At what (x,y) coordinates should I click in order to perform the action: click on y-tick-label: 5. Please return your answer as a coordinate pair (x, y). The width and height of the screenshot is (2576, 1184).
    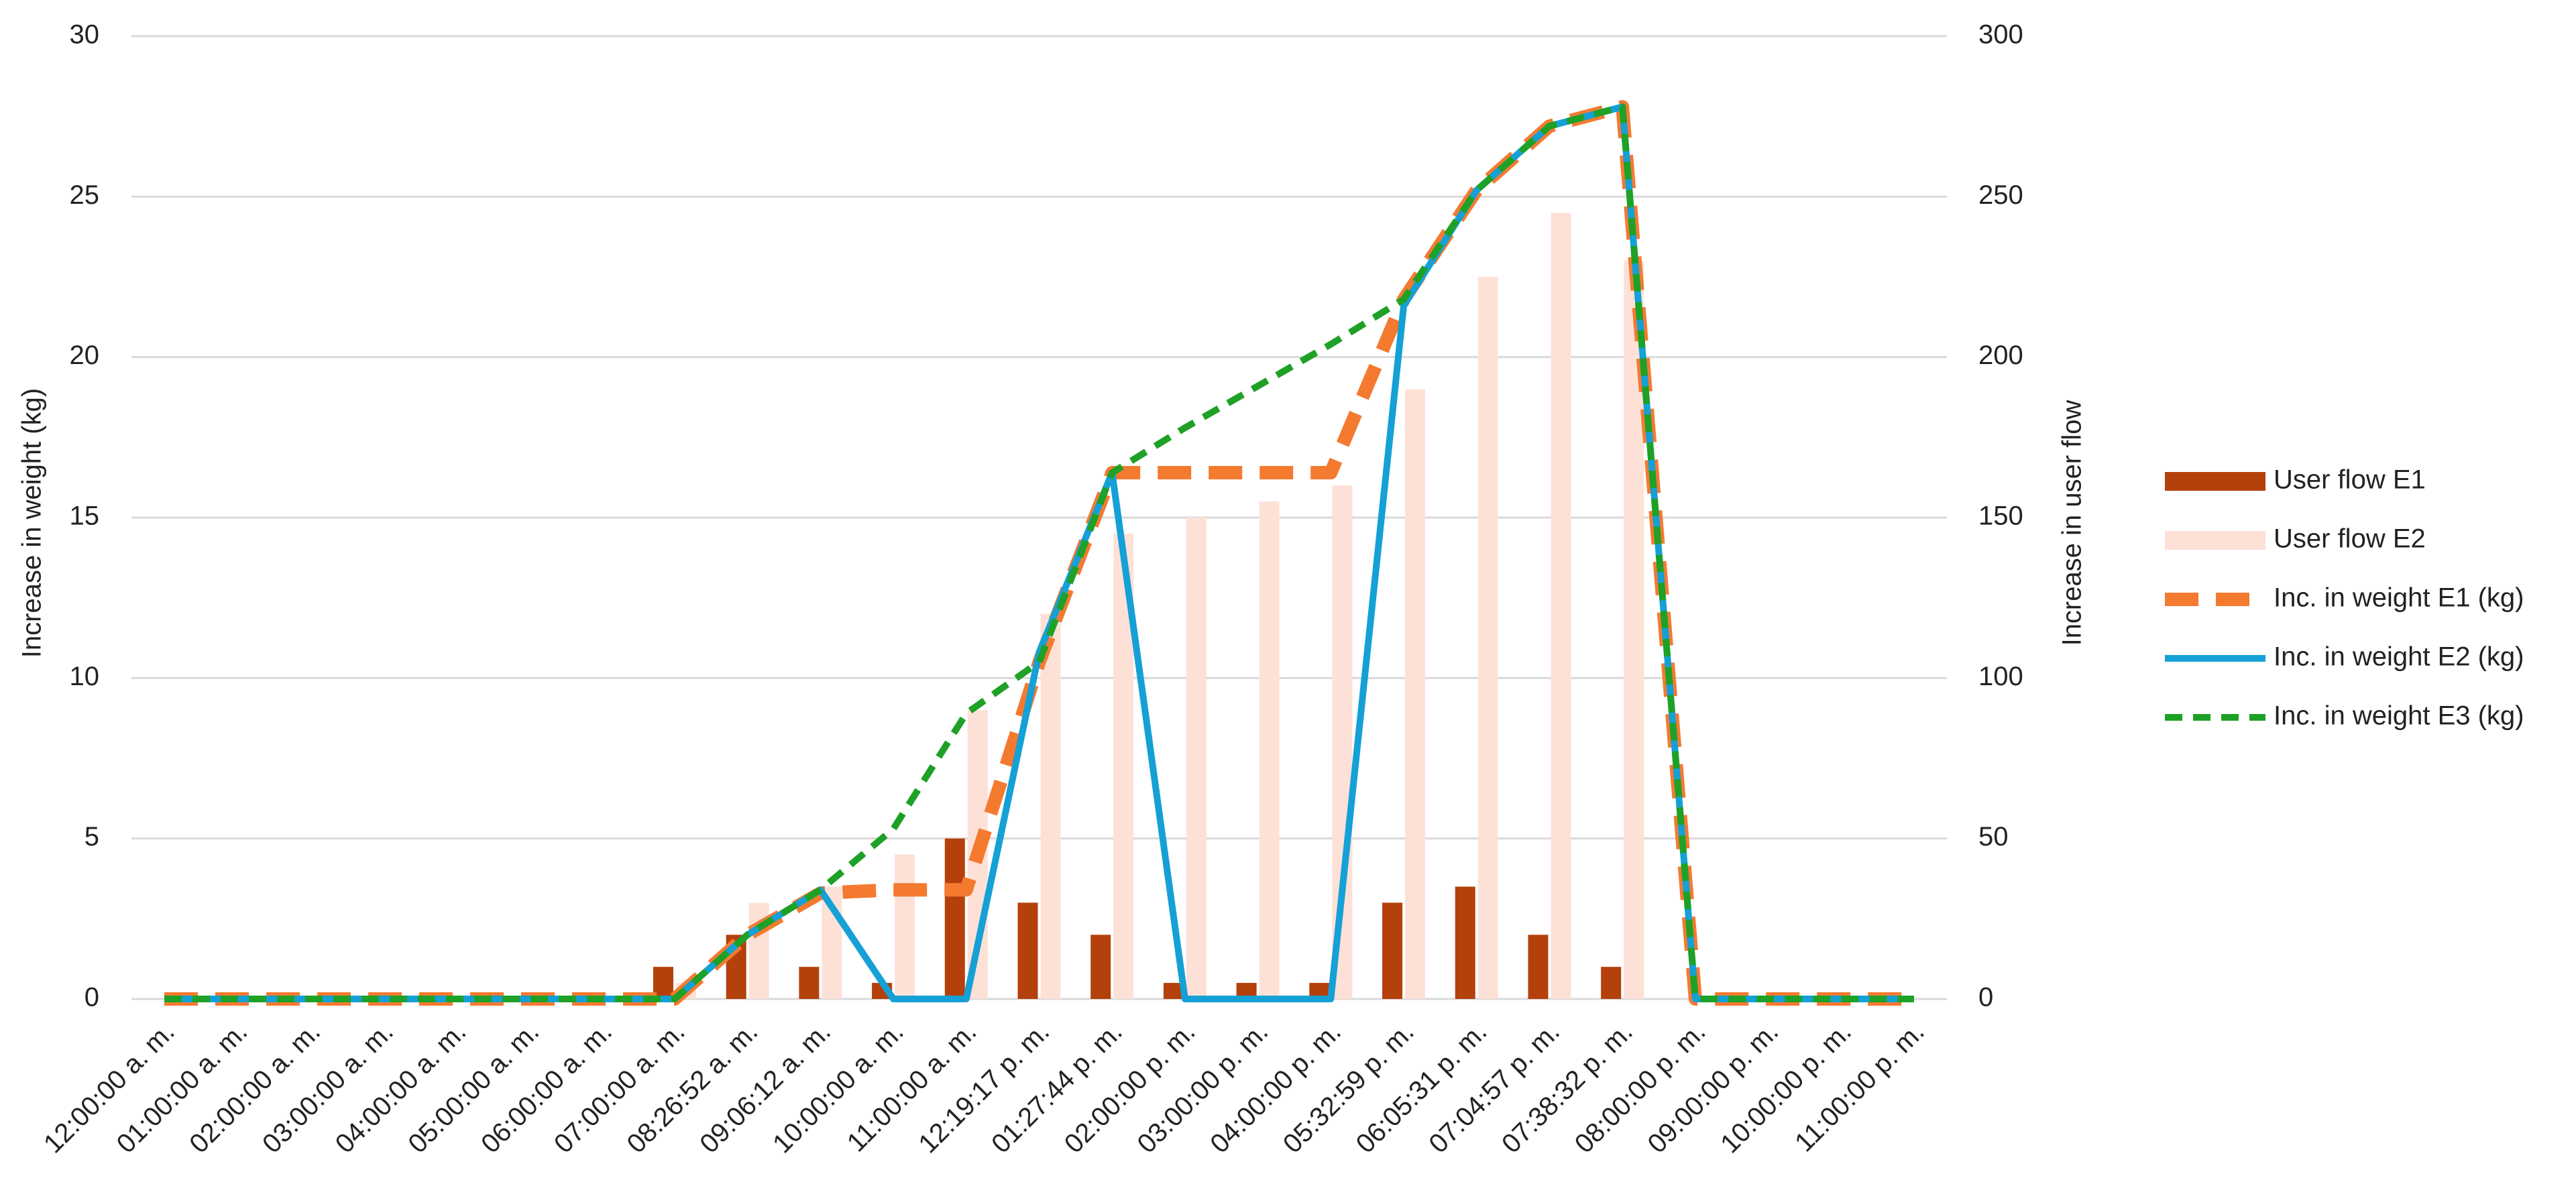
    Looking at the image, I should click on (92, 836).